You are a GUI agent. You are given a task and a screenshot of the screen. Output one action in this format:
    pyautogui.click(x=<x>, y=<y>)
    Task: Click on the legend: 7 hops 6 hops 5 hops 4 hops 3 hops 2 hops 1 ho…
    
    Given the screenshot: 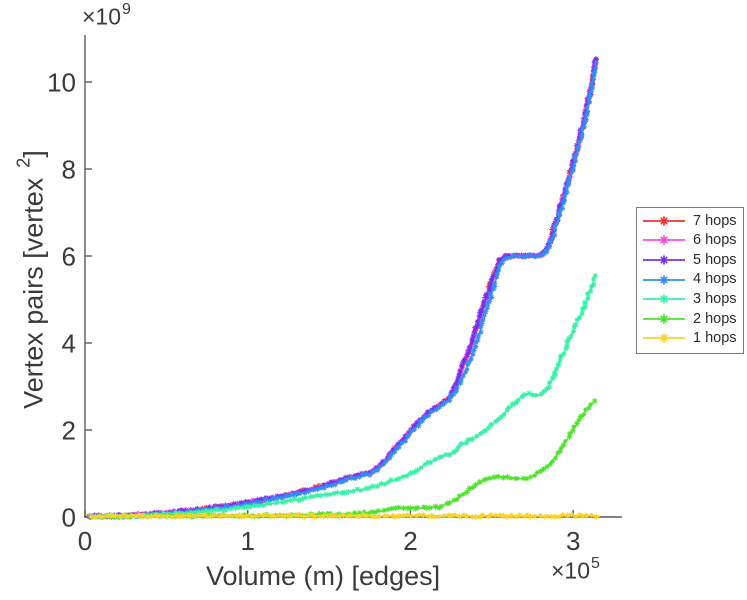 What is the action you would take?
    pyautogui.click(x=690, y=280)
    